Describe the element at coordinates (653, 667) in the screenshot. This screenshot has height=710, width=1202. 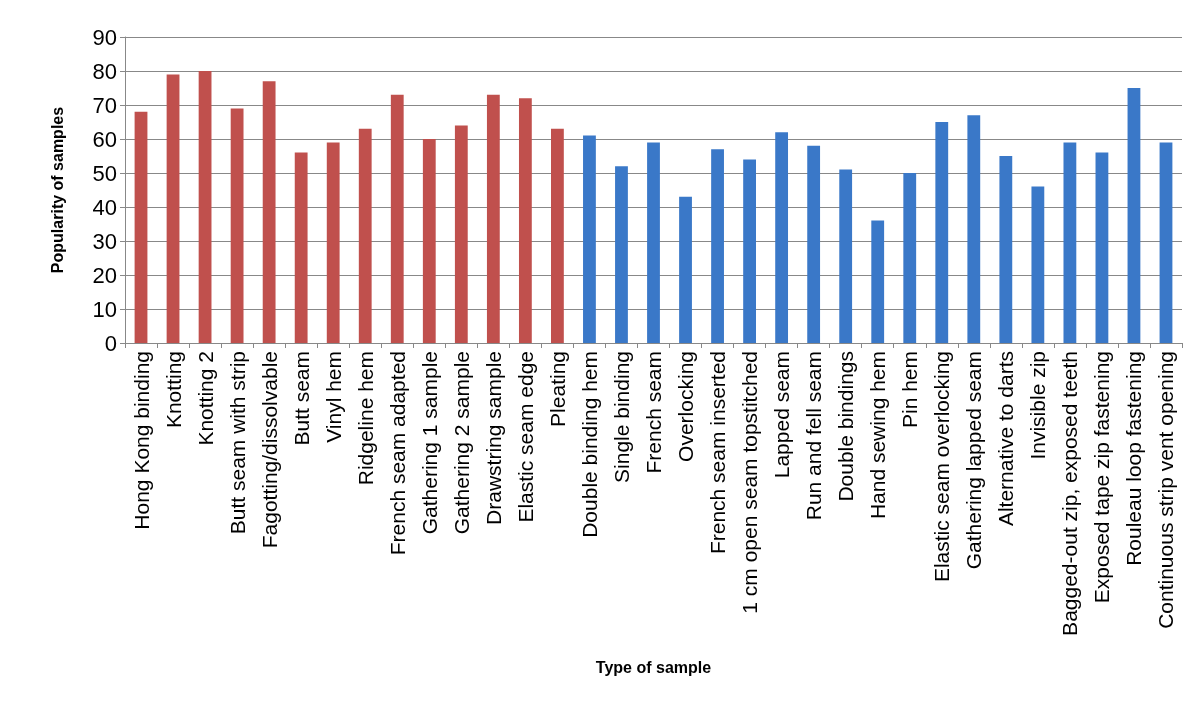
I see `x-axis-title: Type of sample` at that location.